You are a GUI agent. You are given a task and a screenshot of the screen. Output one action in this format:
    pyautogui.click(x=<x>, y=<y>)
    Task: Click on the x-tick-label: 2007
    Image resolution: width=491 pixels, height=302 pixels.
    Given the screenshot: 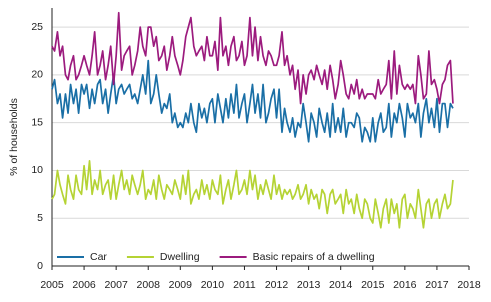 What is the action you would take?
    pyautogui.click(x=116, y=285)
    